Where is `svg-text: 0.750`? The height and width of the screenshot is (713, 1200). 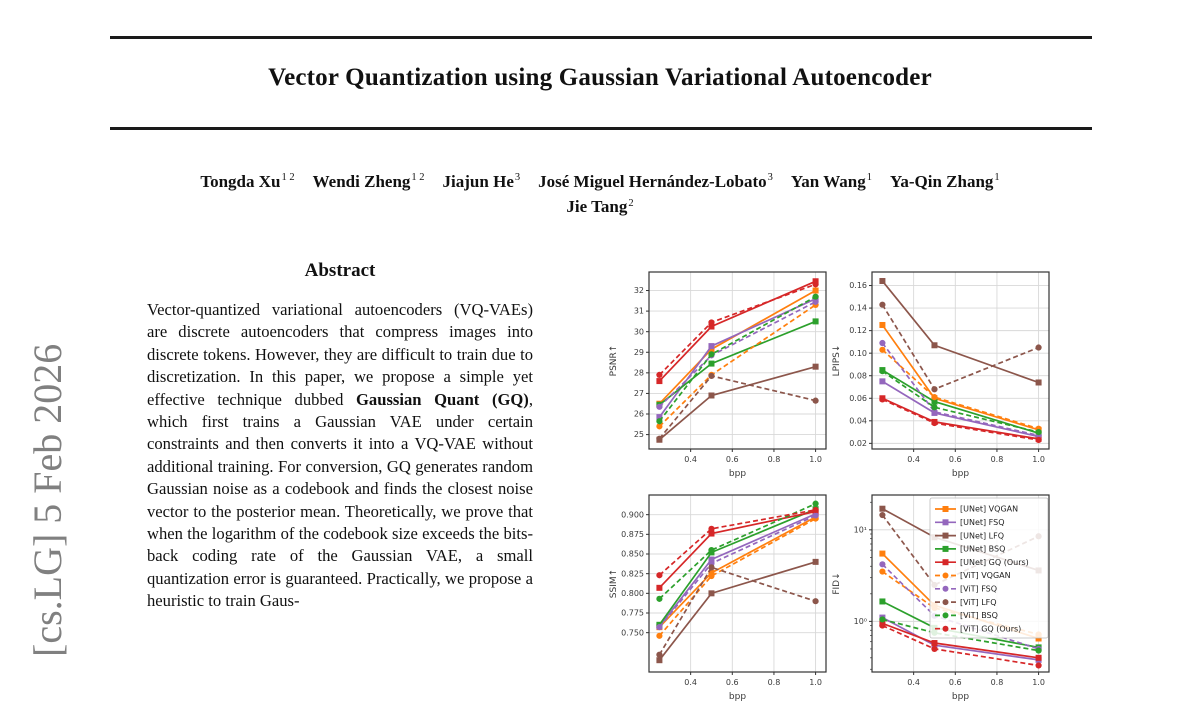 svg-text: 0.750 is located at coordinates (632, 632).